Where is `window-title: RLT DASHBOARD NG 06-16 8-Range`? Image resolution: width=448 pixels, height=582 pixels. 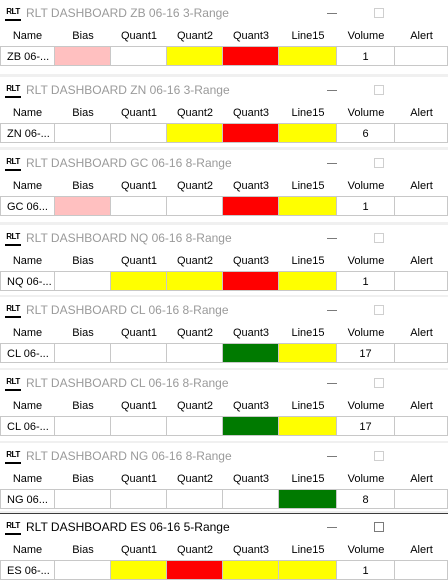 window-title: RLT DASHBOARD NG 06-16 8-Range is located at coordinates (129, 456).